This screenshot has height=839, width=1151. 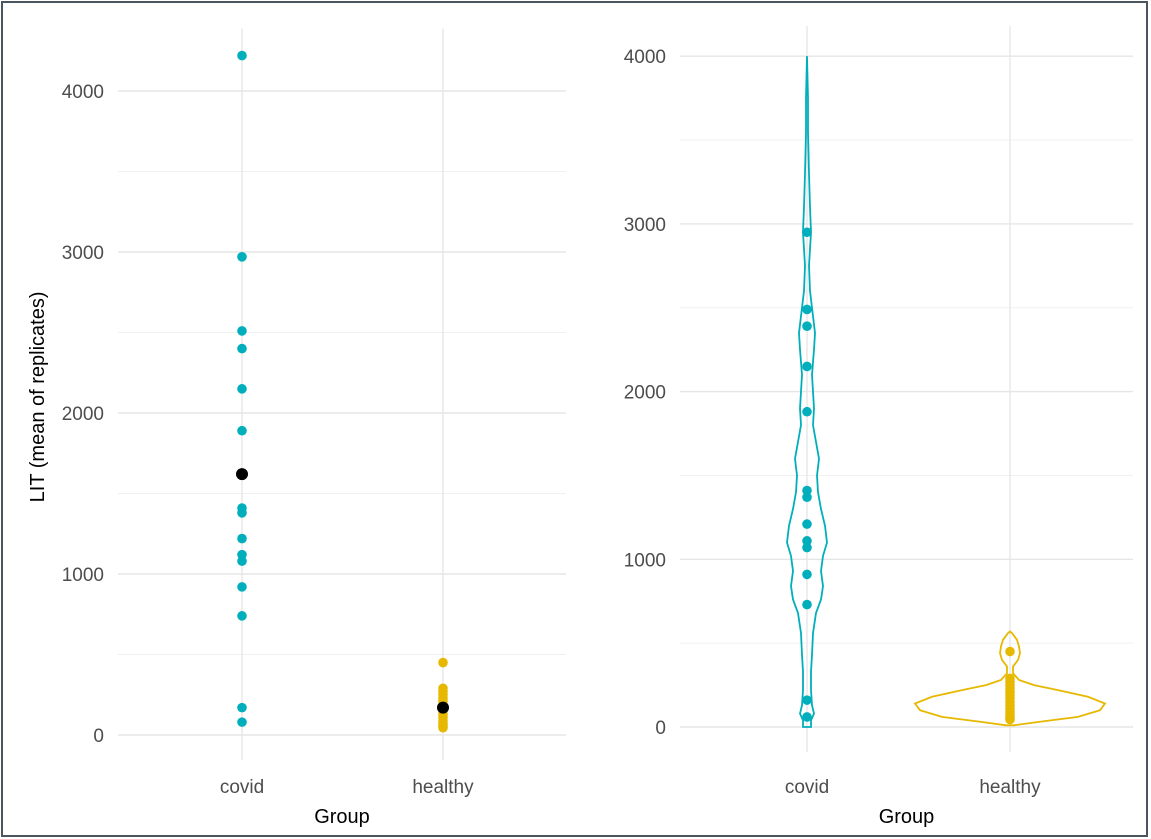 I want to click on violin-healthy, so click(x=1010, y=678).